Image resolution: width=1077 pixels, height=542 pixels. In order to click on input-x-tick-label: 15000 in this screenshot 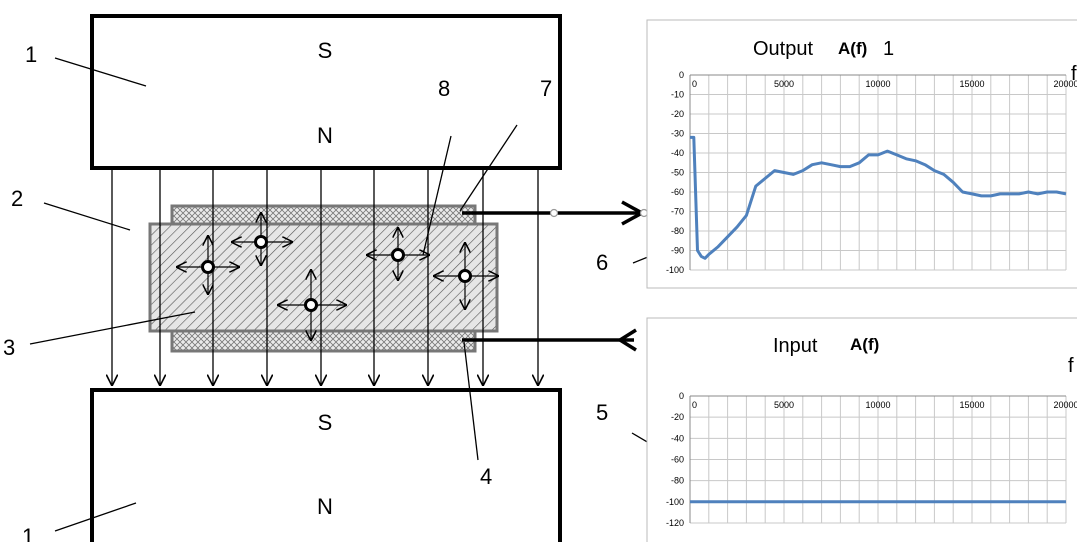, I will do `click(971, 405)`.